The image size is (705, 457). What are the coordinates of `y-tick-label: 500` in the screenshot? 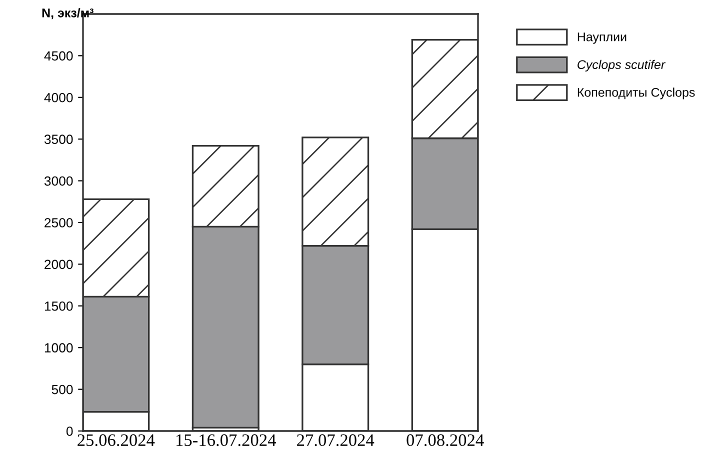 It's located at (62, 389).